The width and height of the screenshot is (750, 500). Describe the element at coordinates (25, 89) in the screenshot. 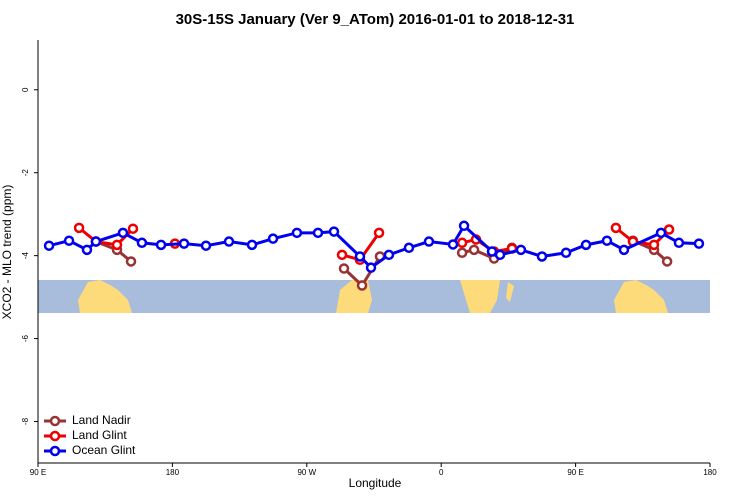

I see `y-tick-label: 0` at that location.